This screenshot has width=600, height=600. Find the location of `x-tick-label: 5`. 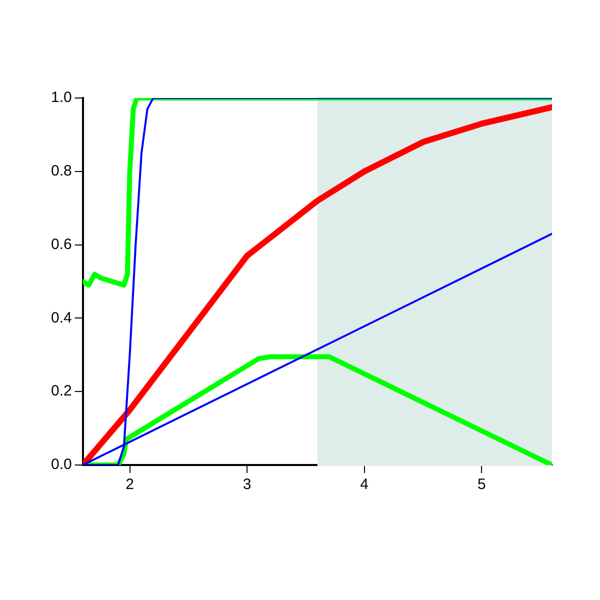

x-tick-label: 5 is located at coordinates (481, 485).